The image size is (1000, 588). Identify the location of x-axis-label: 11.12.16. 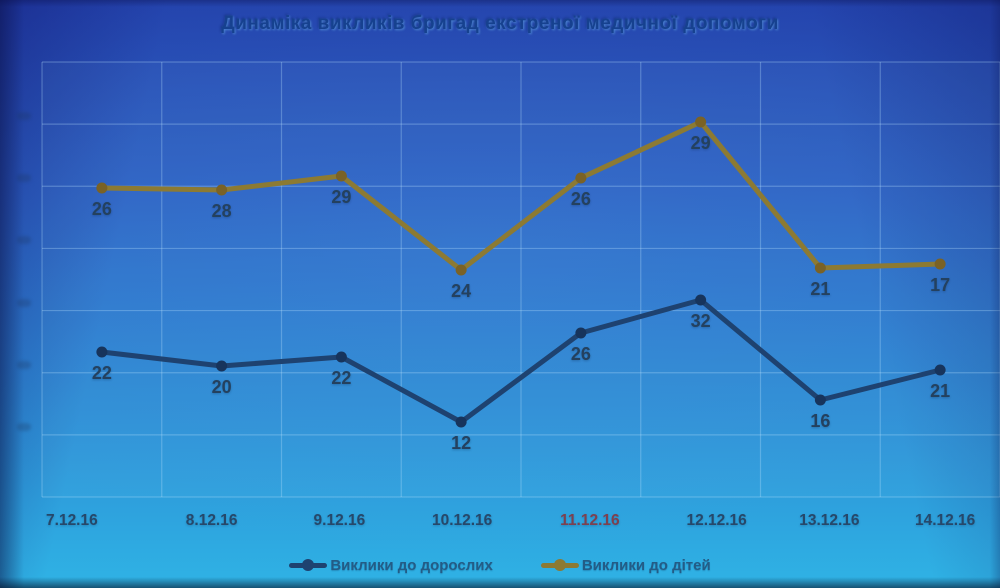
(590, 520).